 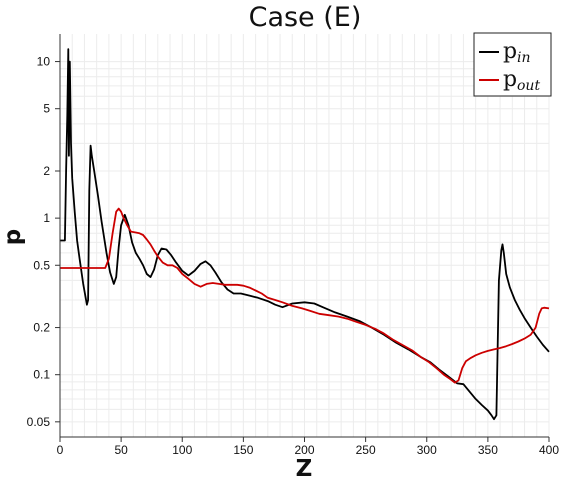 What do you see at coordinates (41, 328) in the screenshot?
I see `y-tick-label: 0.2` at bounding box center [41, 328].